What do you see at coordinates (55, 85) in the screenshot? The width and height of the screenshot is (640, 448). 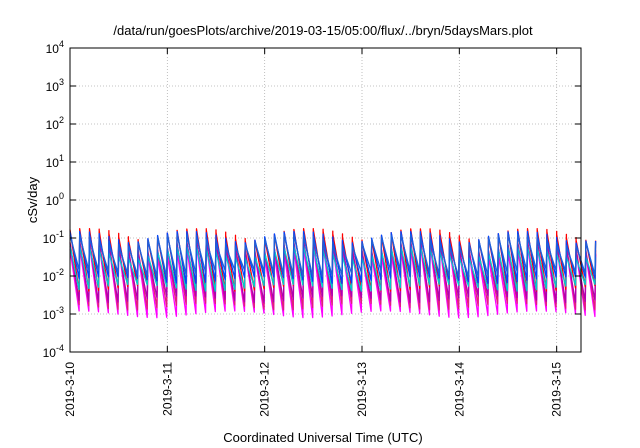 I see `y-tick-label: 10³` at bounding box center [55, 85].